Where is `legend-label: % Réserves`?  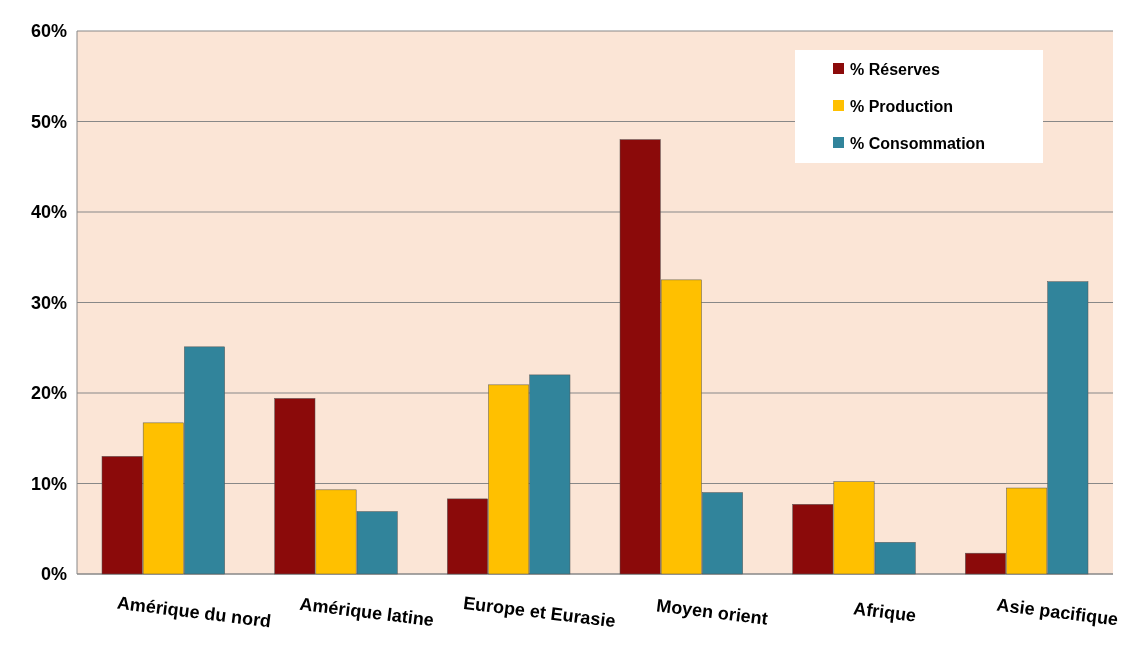 legend-label: % Réserves is located at coordinates (895, 69).